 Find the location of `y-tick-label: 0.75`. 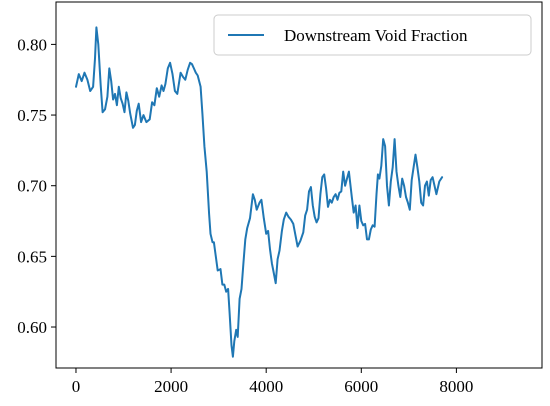

y-tick-label: 0.75 is located at coordinates (32, 115).